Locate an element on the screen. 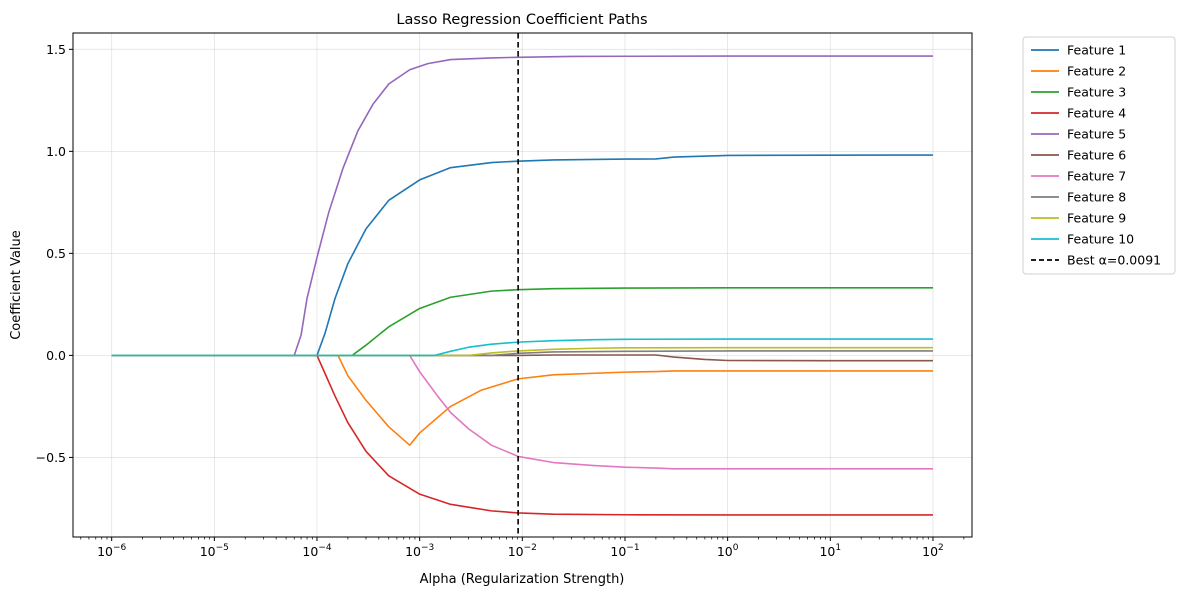 This screenshot has height=599, width=1187. legend-label: Feature 2 is located at coordinates (1096, 71).